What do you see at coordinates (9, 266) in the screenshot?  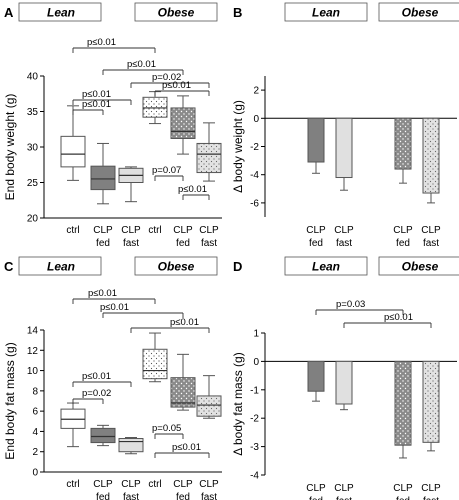 I see `panel-label: C` at bounding box center [9, 266].